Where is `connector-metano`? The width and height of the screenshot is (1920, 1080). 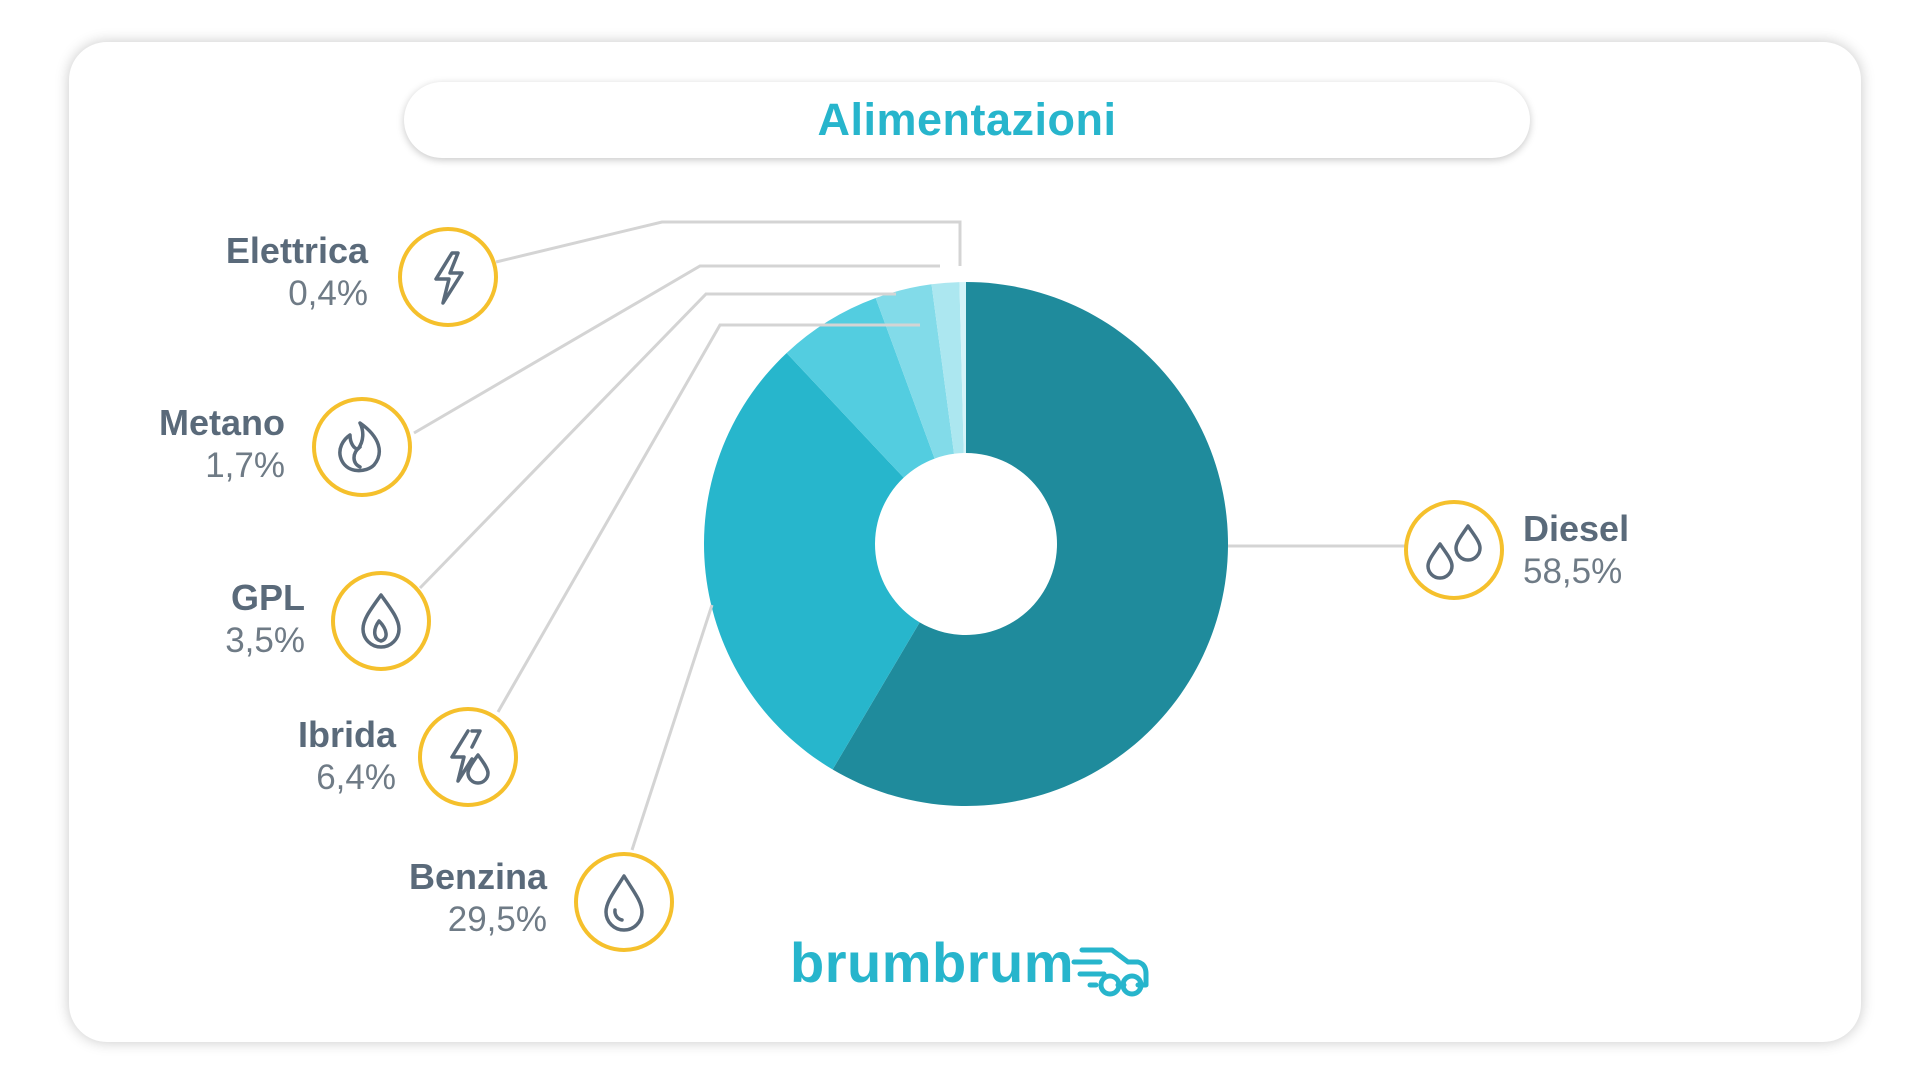
connector-metano is located at coordinates (676, 349).